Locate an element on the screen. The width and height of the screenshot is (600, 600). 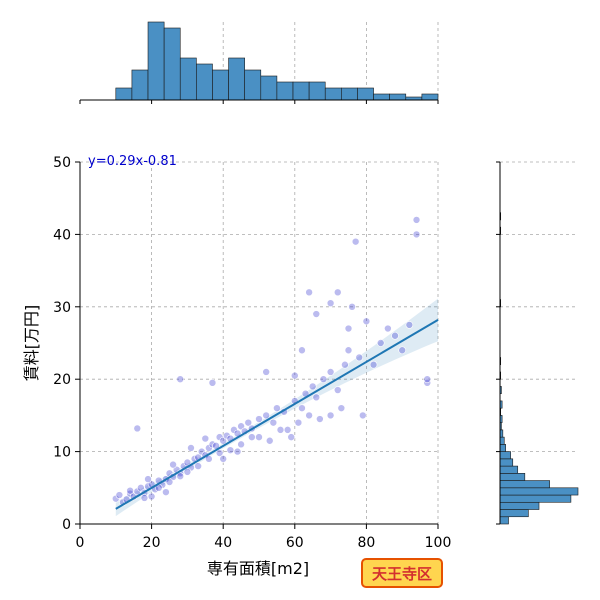
x-tick-label: 80 is located at coordinates (366, 543).